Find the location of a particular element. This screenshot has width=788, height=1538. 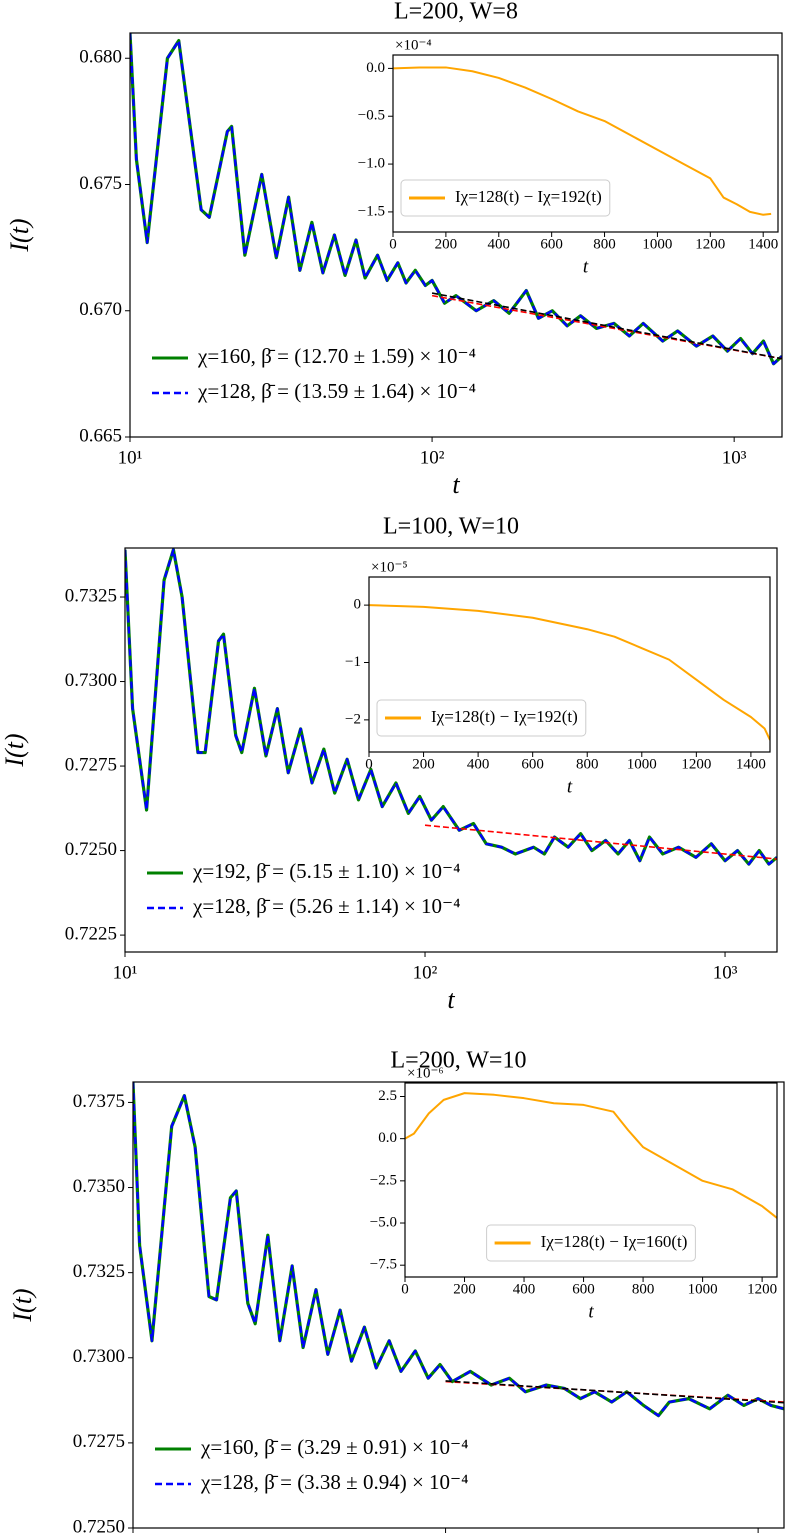

chart-title: L=100, W=10 is located at coordinates (451, 527).